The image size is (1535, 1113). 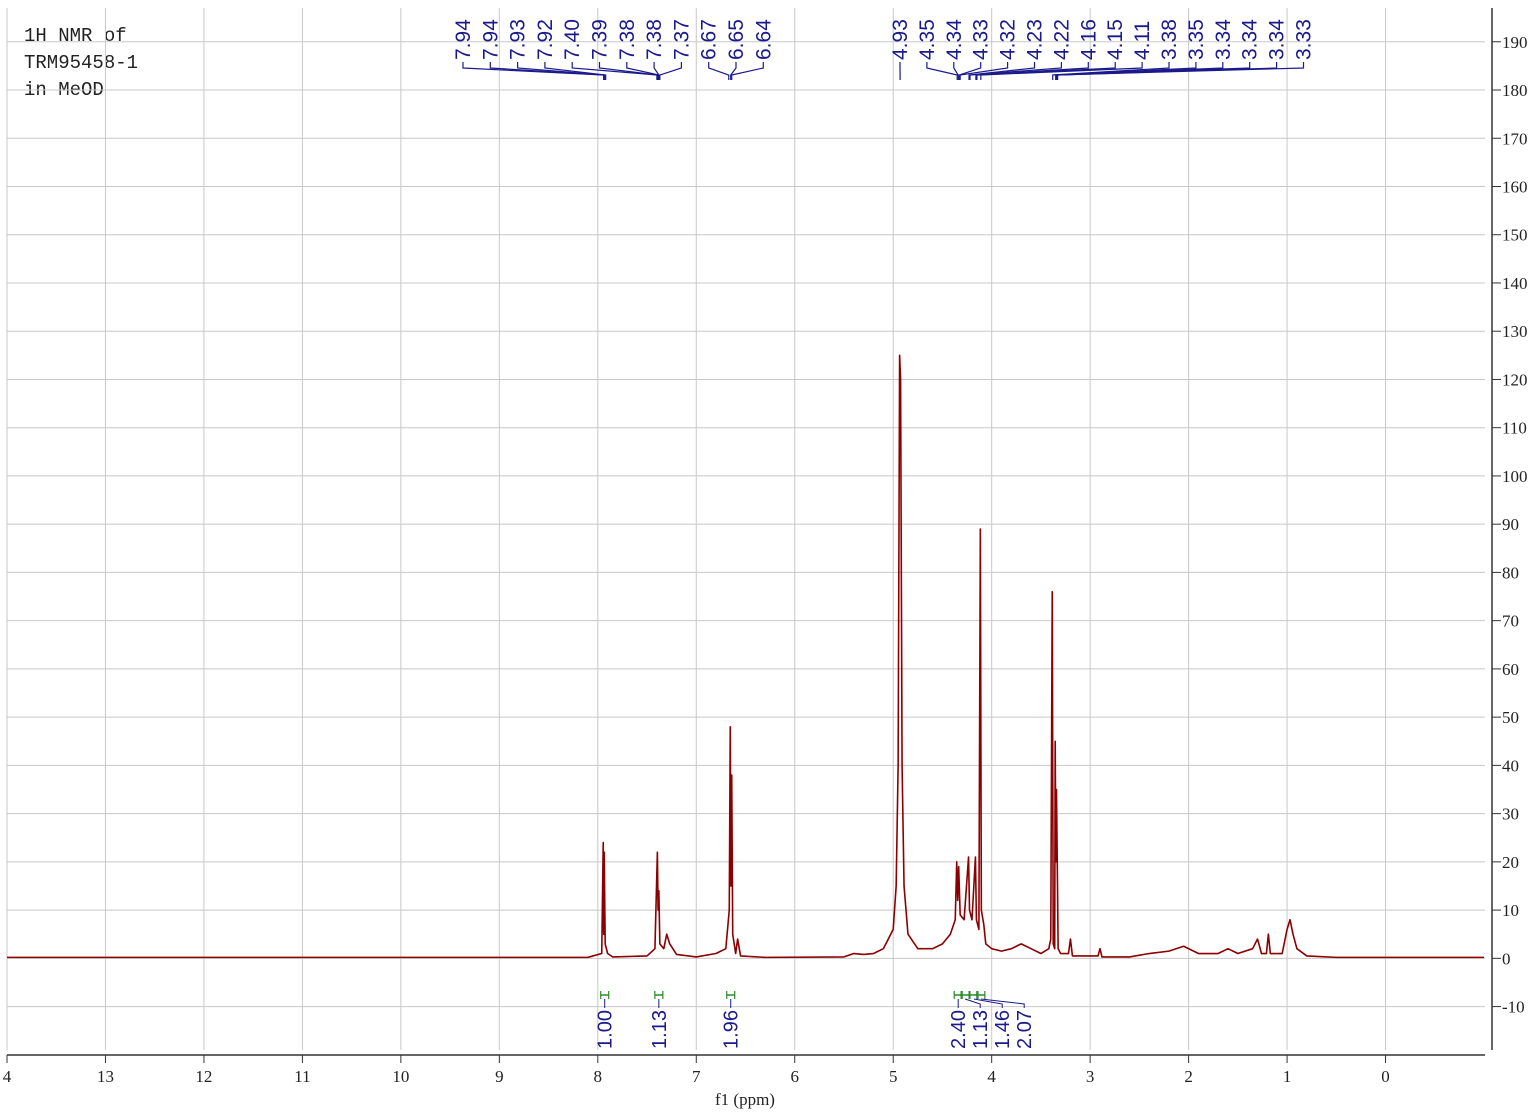 What do you see at coordinates (1510, 669) in the screenshot?
I see `y-tick-label: 60` at bounding box center [1510, 669].